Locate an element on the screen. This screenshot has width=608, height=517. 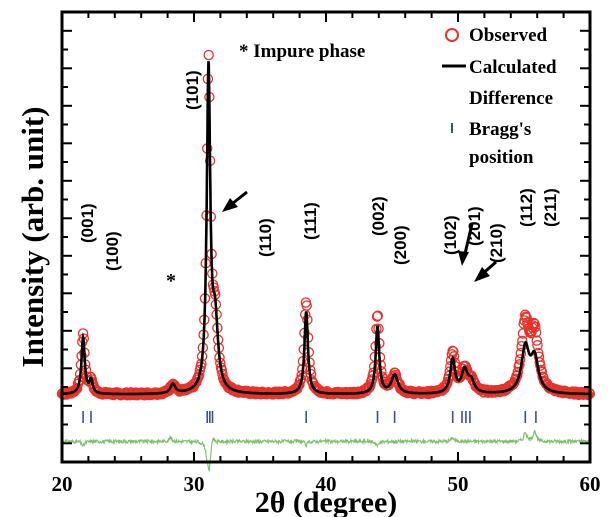
peak-label-210: (210) is located at coordinates (496, 243).